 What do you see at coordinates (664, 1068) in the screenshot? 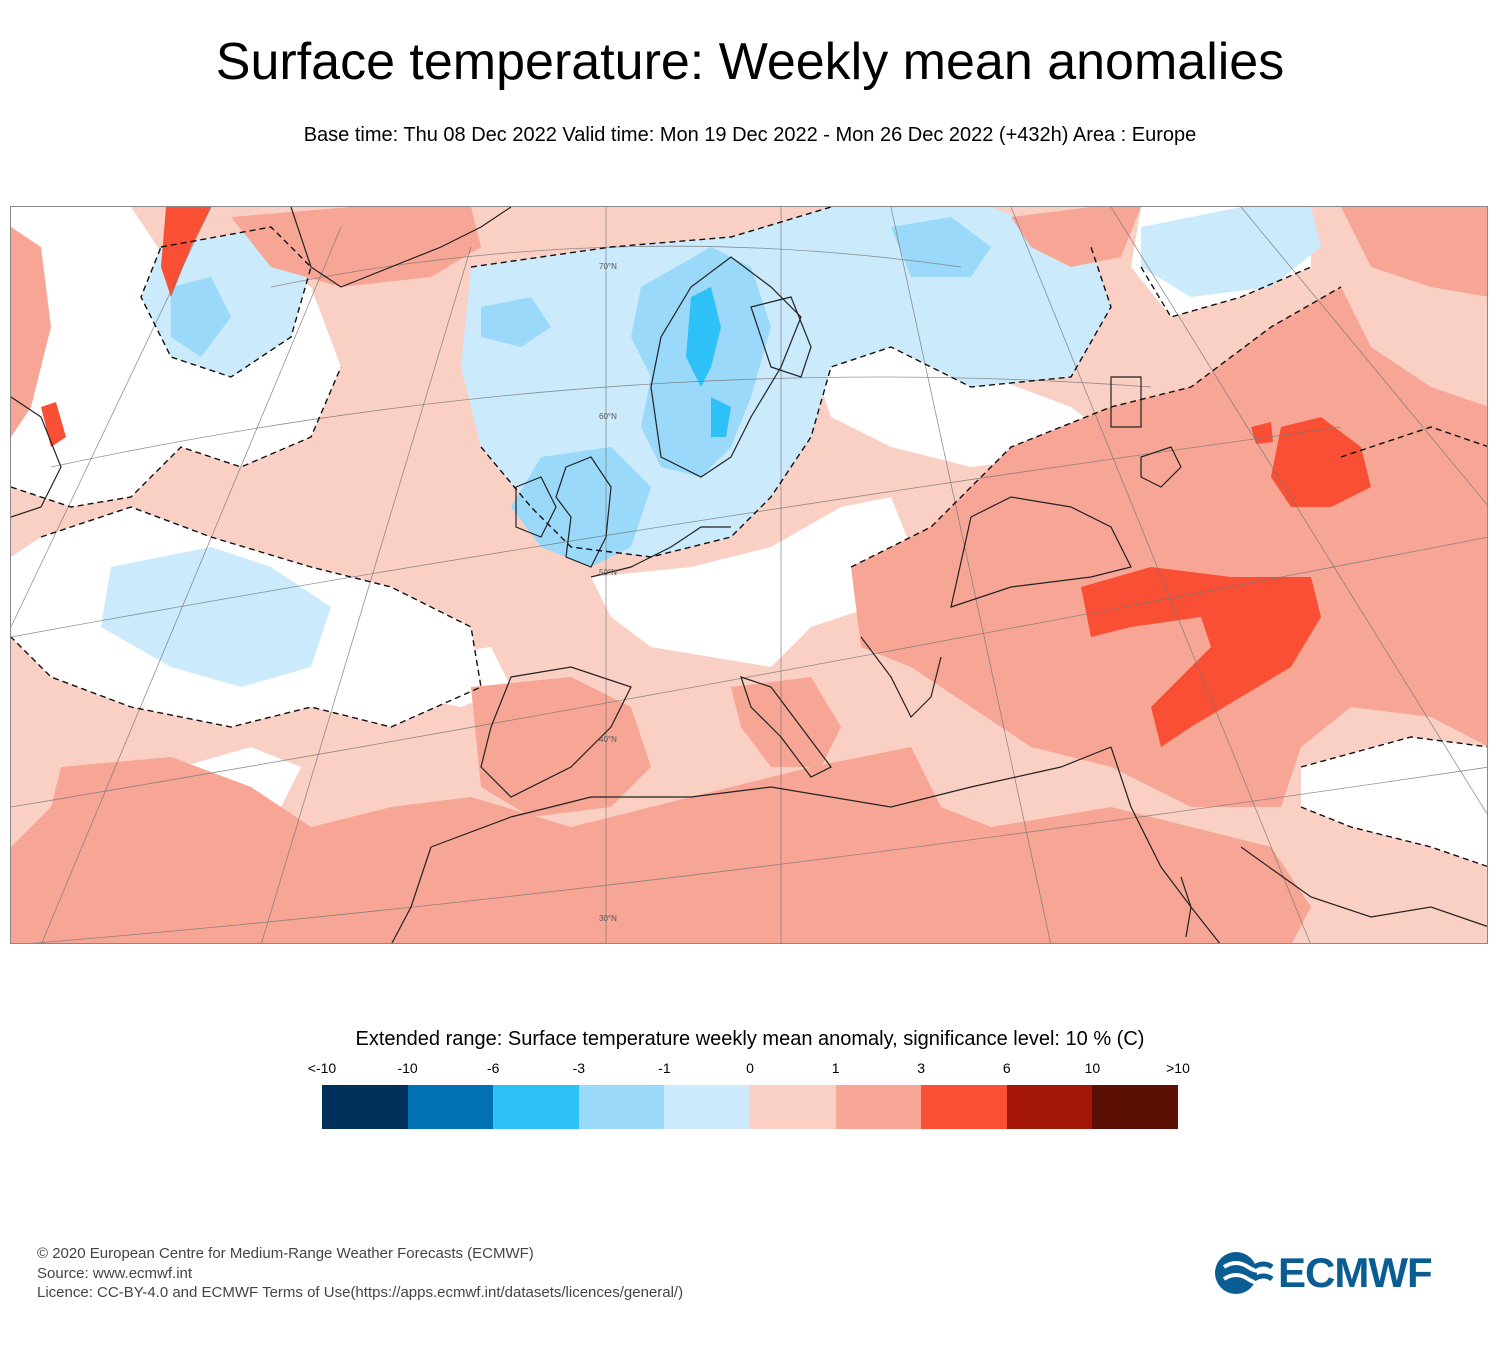
I see `legend-label: -1` at bounding box center [664, 1068].